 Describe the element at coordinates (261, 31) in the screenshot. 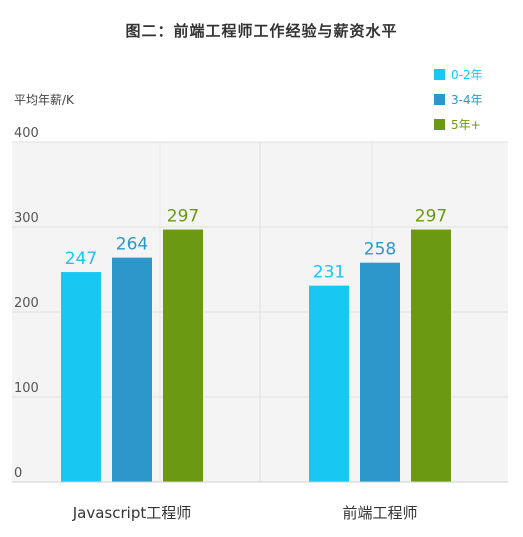

I see `chart-title: 图二：前端工程师工作经验与薪资水平` at that location.